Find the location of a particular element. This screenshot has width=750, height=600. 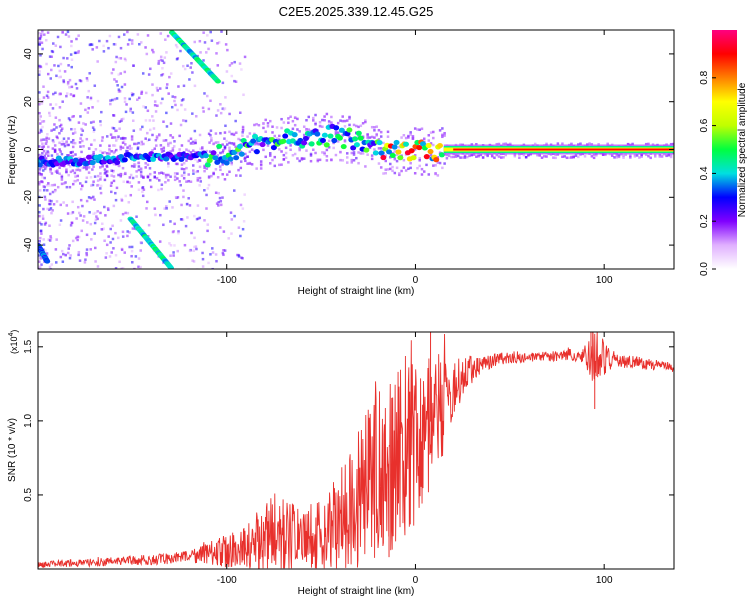

y-tick-label: 0 is located at coordinates (28, 149).